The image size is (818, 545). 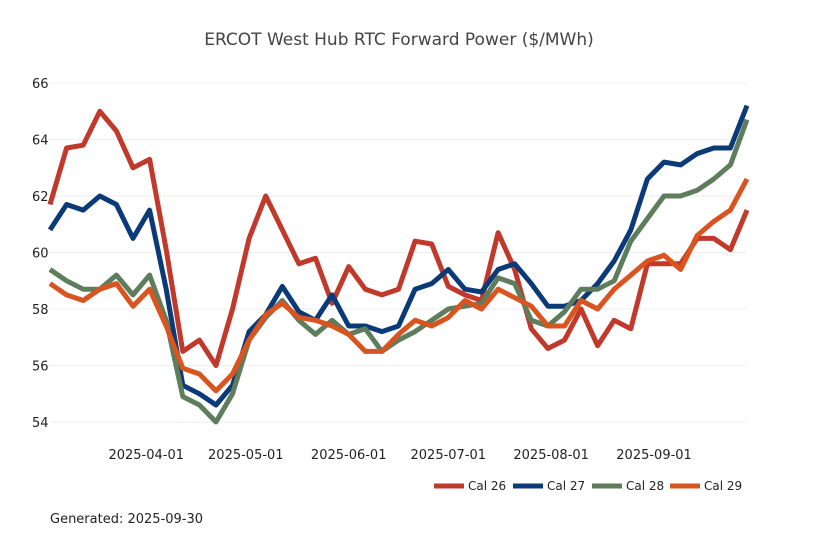 What do you see at coordinates (399, 40) in the screenshot?
I see `chart-title: ERCOT West Hub RTC Forward Power ($/MWh)` at bounding box center [399, 40].